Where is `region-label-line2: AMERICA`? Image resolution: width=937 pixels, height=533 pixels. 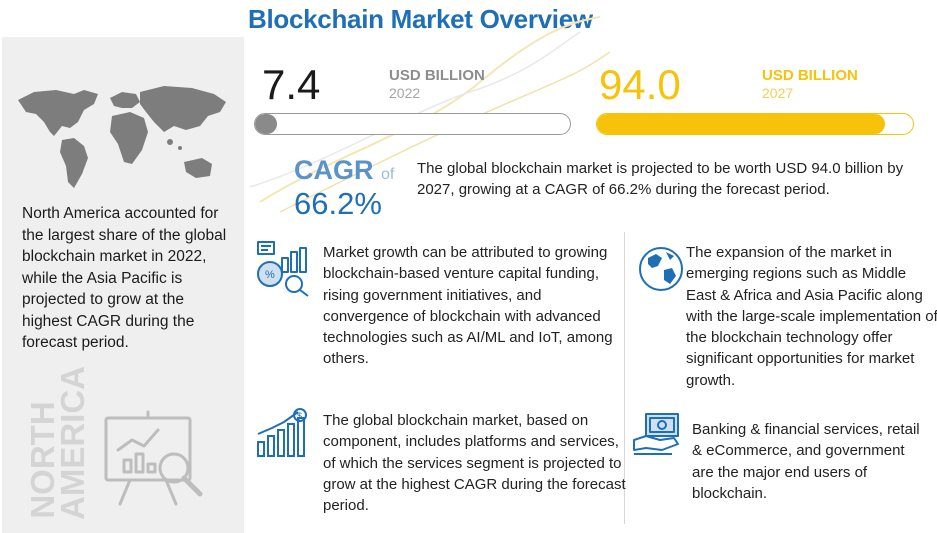
region-label-line2: AMERICA is located at coordinates (72, 443).